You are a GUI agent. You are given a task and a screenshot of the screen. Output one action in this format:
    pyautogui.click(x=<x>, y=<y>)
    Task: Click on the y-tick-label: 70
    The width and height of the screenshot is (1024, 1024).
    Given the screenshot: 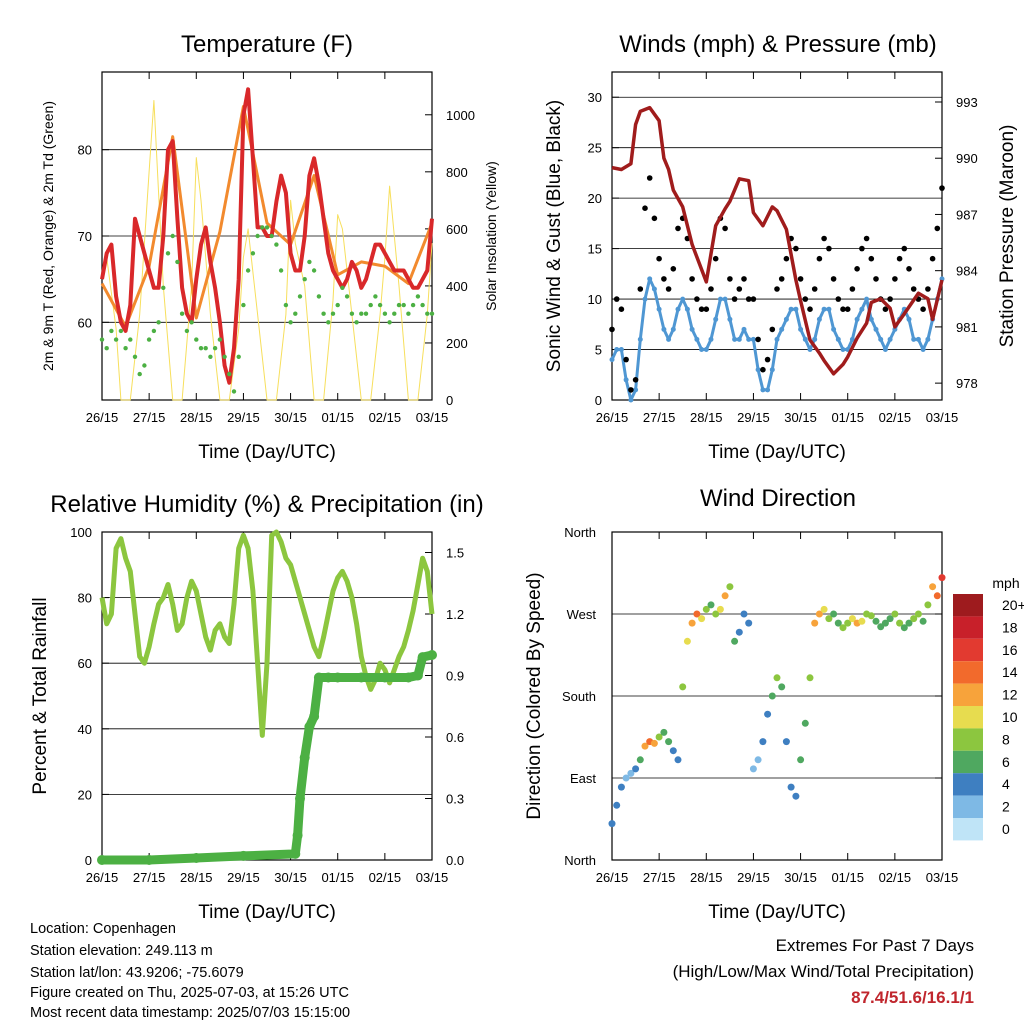 What is the action you would take?
    pyautogui.click(x=85, y=236)
    